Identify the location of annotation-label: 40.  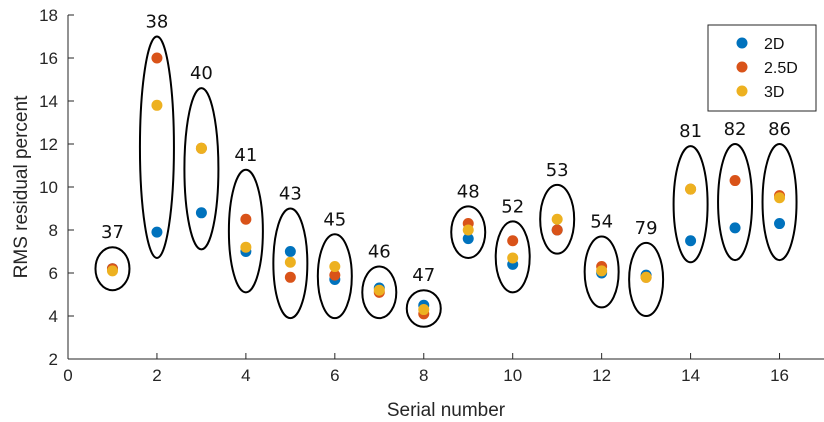
(201, 73).